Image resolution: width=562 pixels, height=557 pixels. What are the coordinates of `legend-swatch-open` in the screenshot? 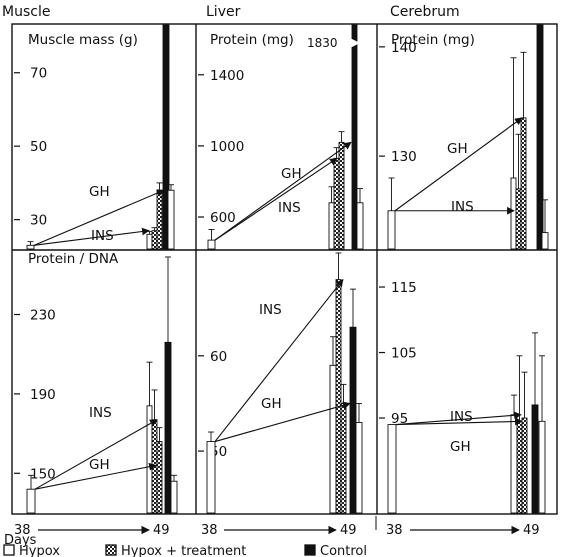 It's located at (9, 550).